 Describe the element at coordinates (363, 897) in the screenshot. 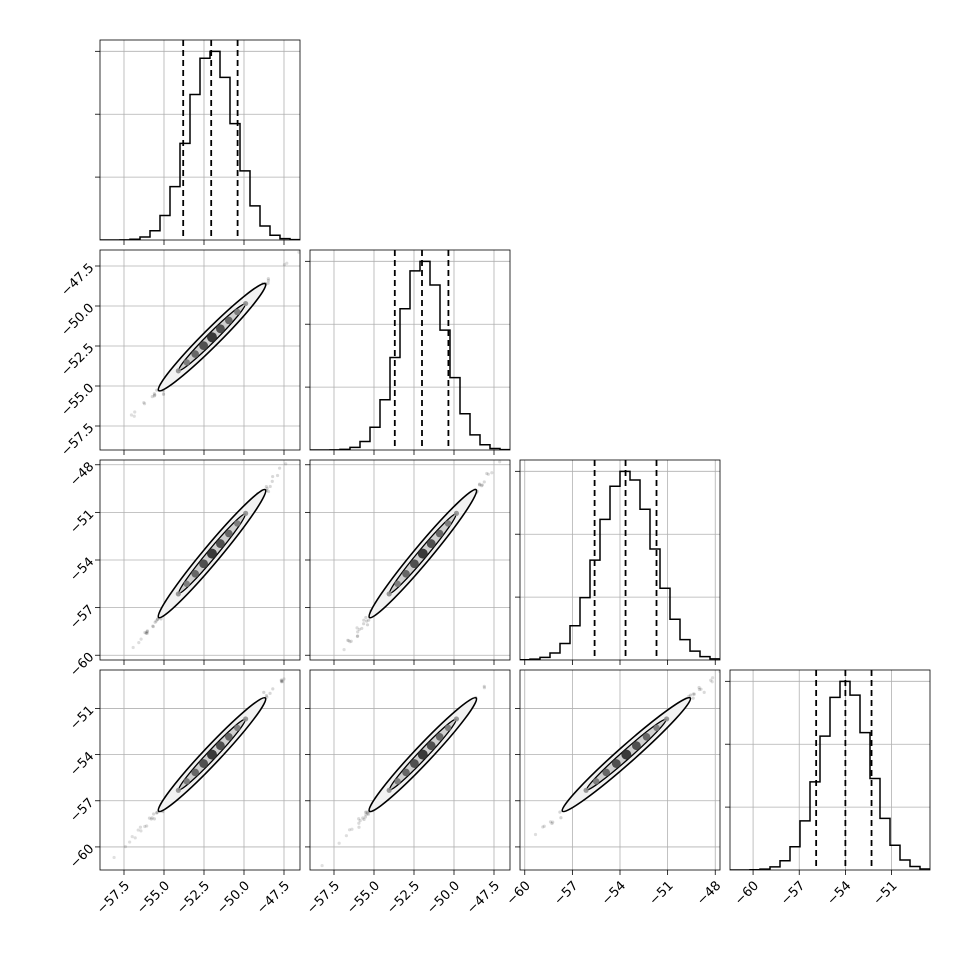

I see `x-tick-label: −55.0` at that location.